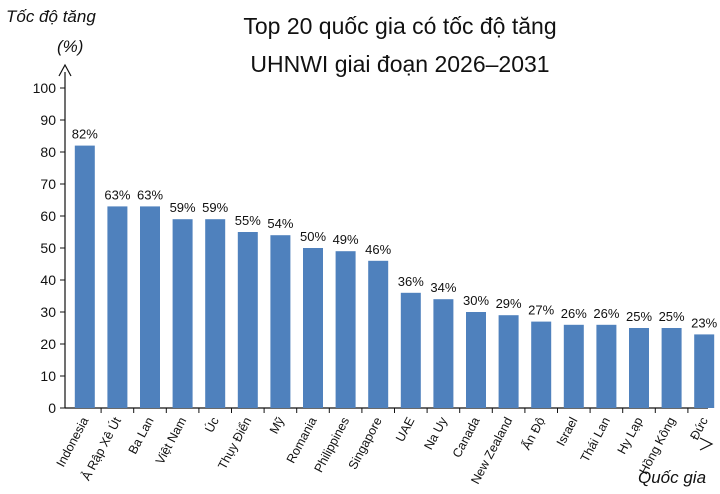 This screenshot has width=720, height=494. What do you see at coordinates (378, 249) in the screenshot?
I see `data-label: 46%` at bounding box center [378, 249].